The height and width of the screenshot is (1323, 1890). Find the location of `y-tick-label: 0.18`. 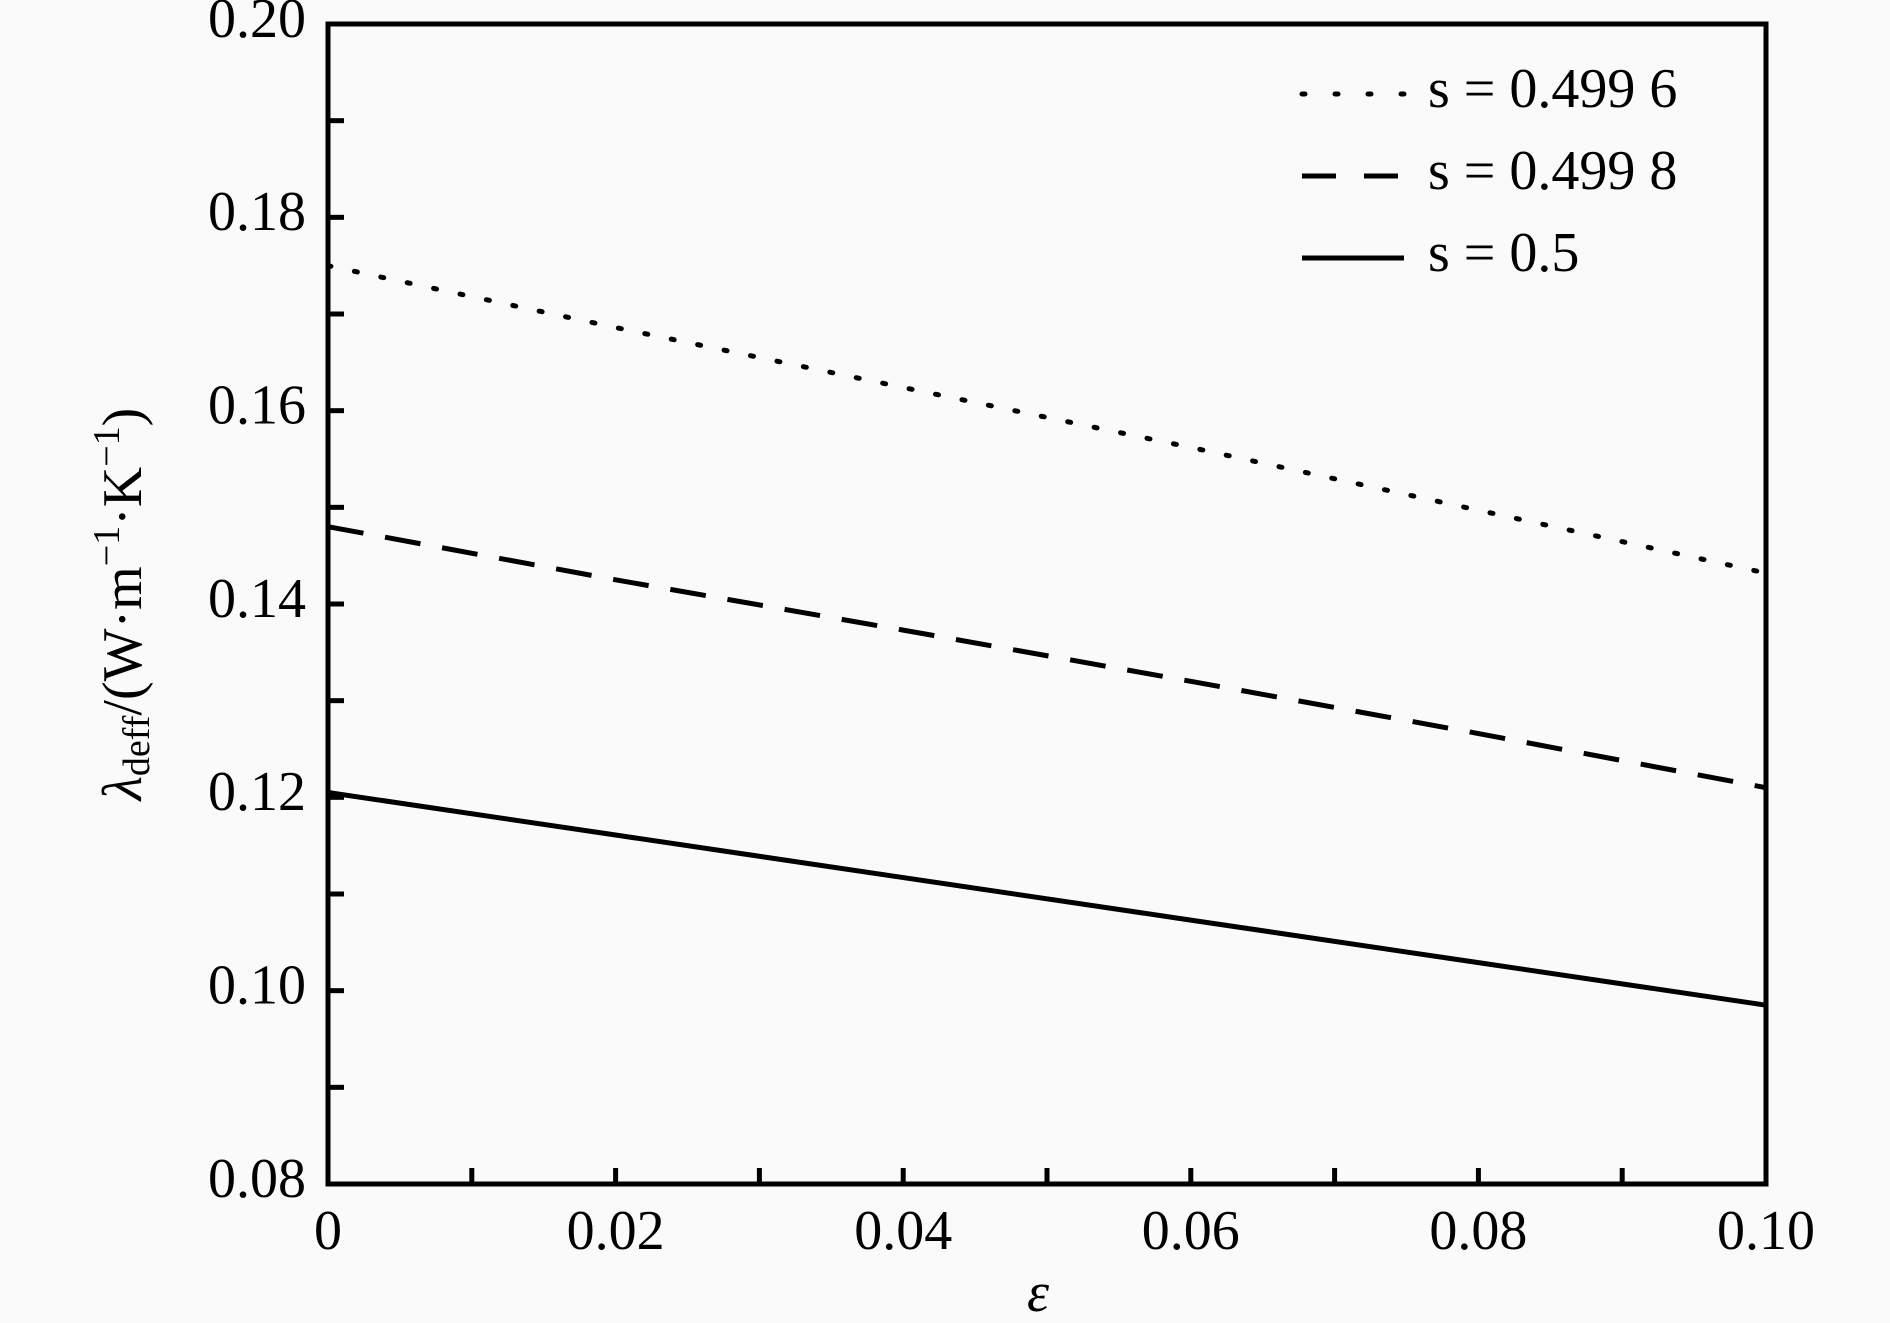

y-tick-label: 0.18 is located at coordinates (257, 212).